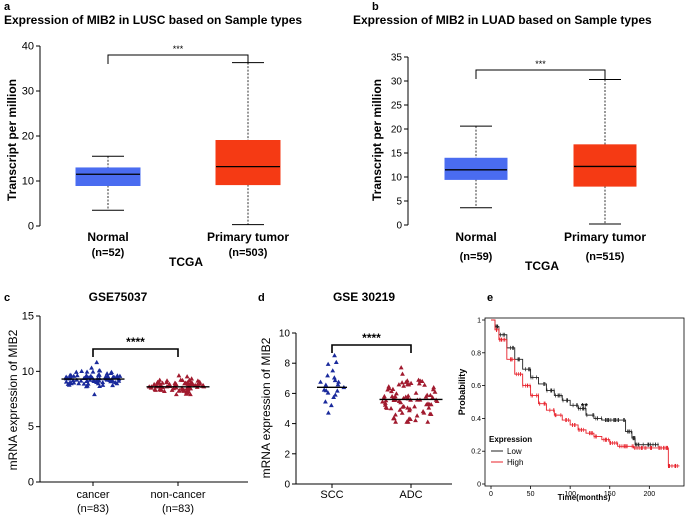  I want to click on y-tick-label: 10, so click(28, 182).